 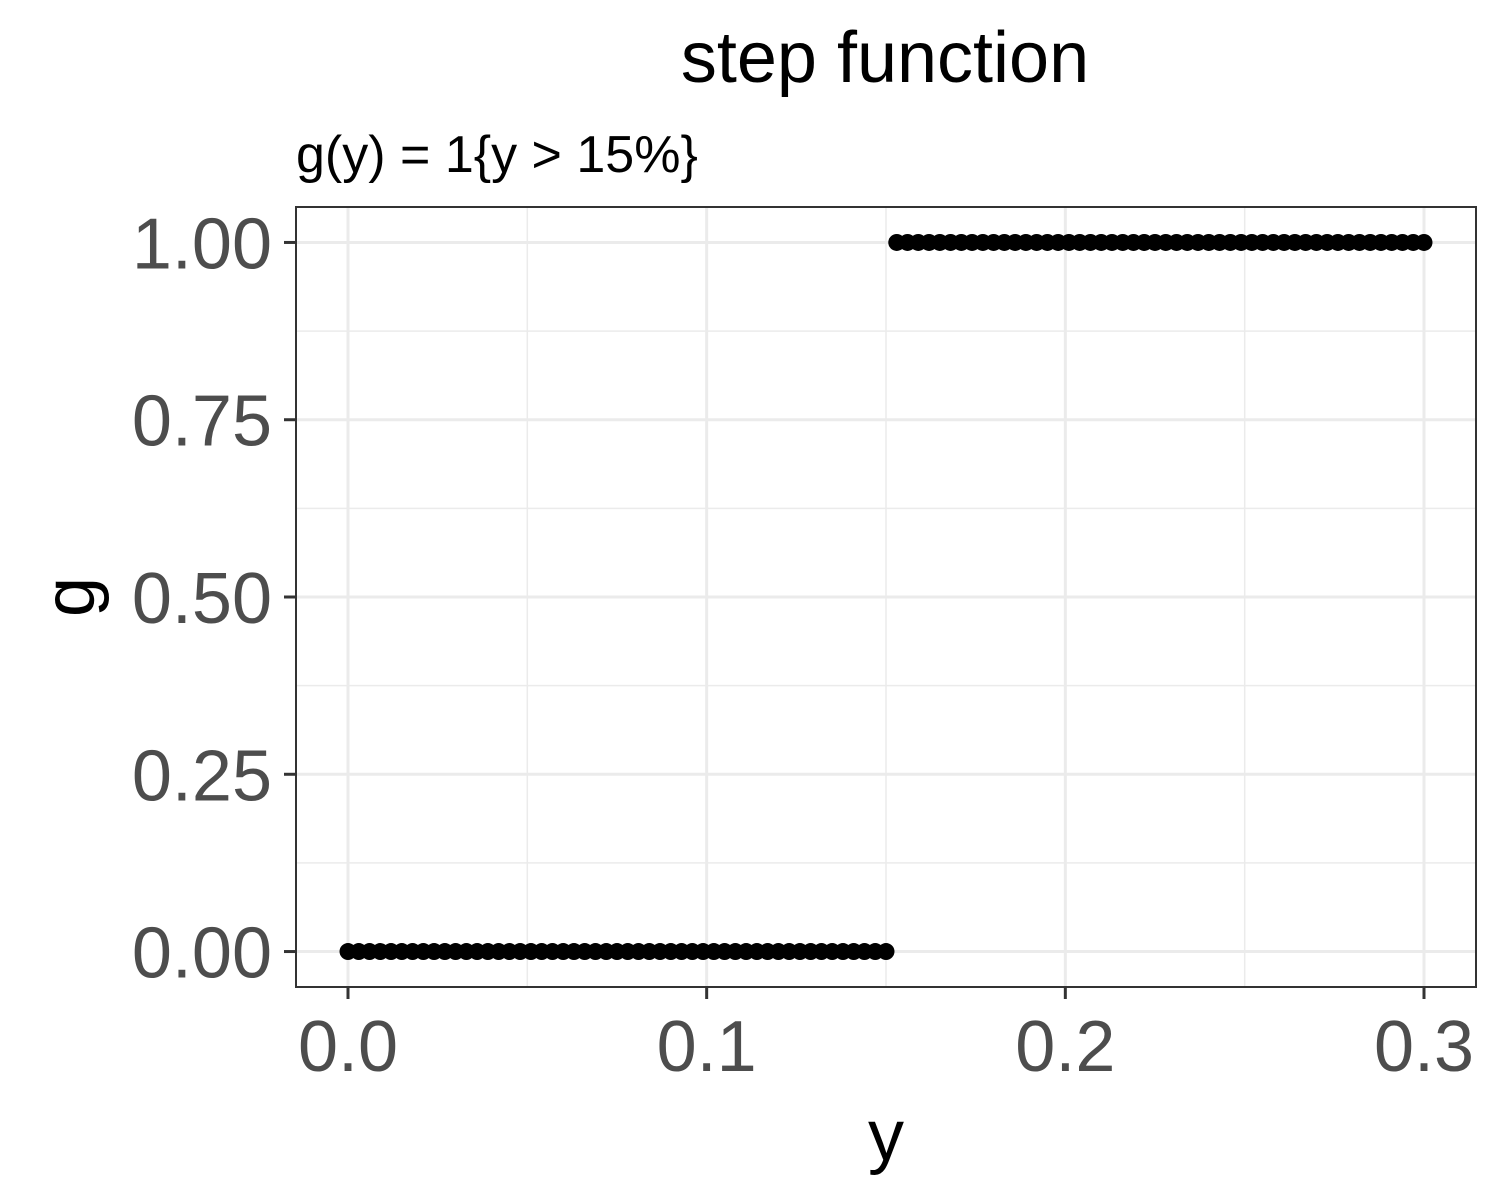 What do you see at coordinates (202, 599) in the screenshot?
I see `y-tick-label: 0.50` at bounding box center [202, 599].